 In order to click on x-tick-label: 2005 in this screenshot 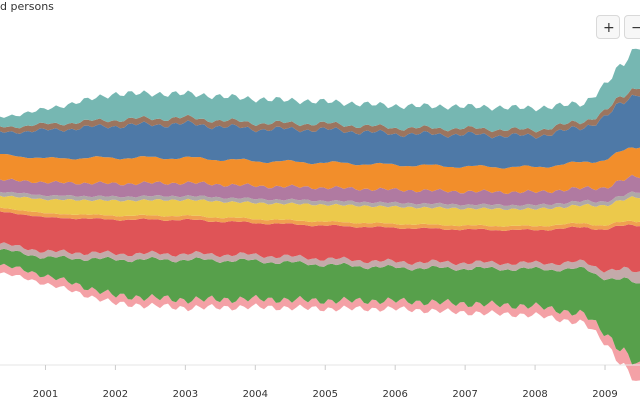, I will do `click(325, 394)`.